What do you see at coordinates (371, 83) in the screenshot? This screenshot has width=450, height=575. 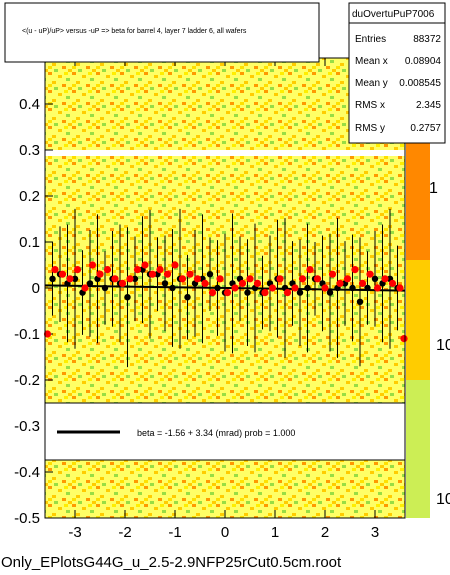 I see `stats-label-mean-y: Mean y` at bounding box center [371, 83].